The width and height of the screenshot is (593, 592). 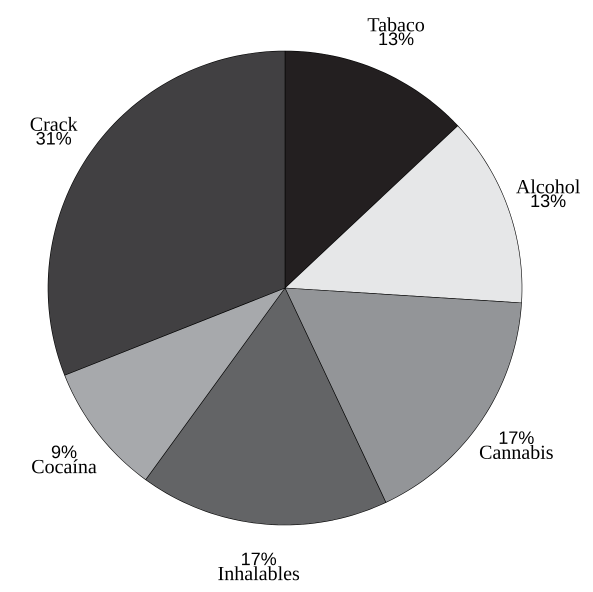 I want to click on slice-label: Crack, so click(x=54, y=123).